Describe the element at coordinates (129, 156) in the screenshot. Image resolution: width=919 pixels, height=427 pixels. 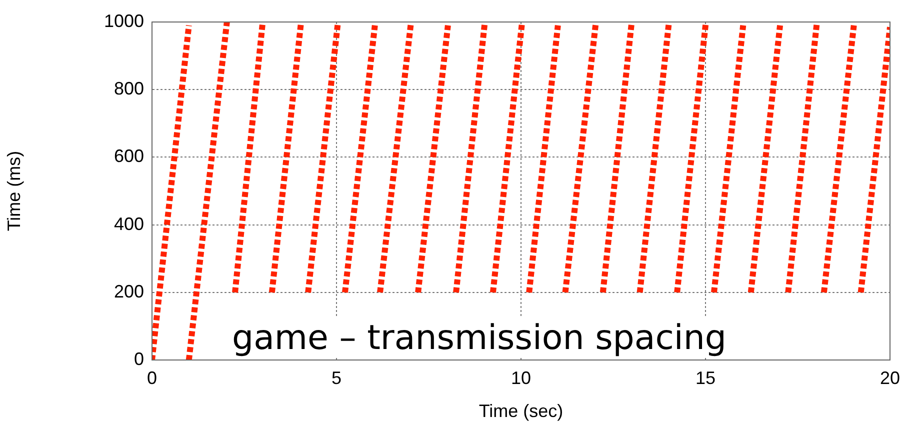
I see `y-tick-label: 600` at that location.